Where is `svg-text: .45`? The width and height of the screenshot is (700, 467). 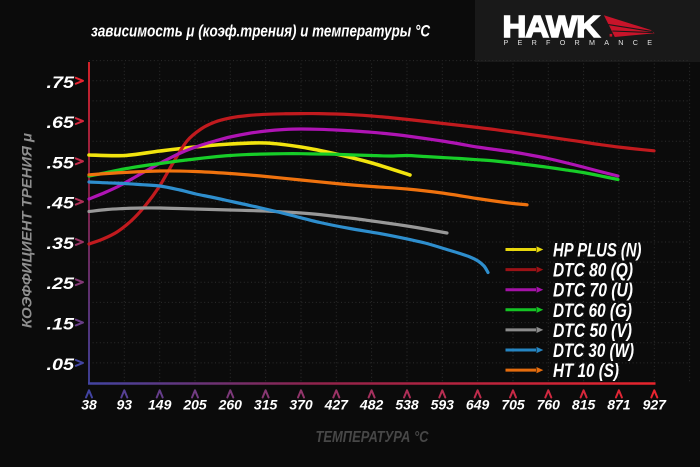 svg-text: .45 is located at coordinates (61, 203).